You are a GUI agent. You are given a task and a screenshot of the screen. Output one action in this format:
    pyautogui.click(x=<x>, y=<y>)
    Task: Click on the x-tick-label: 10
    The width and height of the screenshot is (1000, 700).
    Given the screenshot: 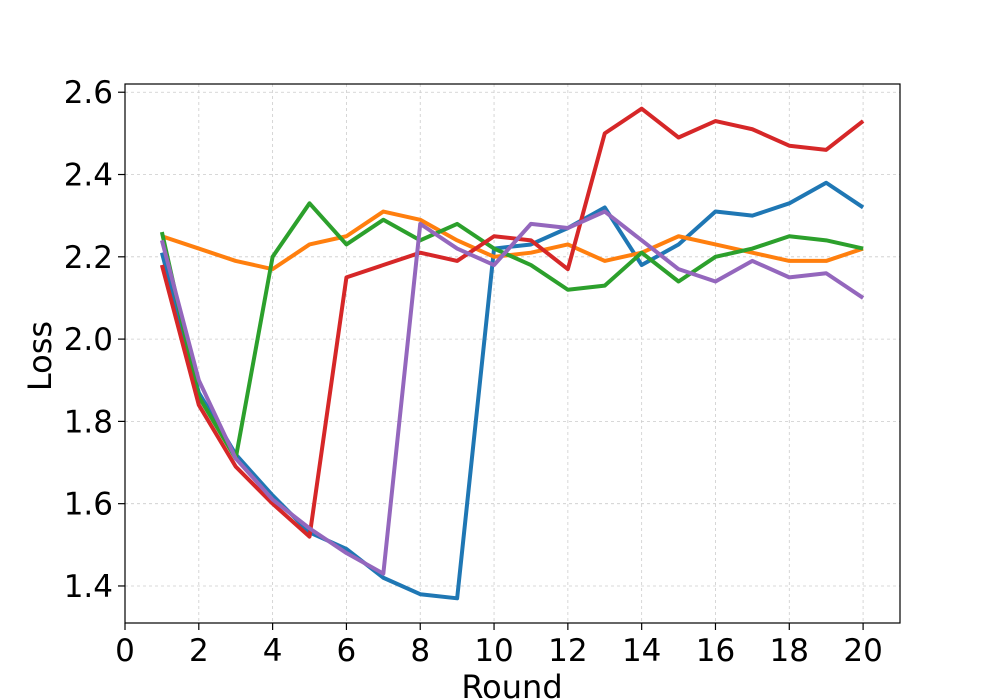 What is the action you would take?
    pyautogui.click(x=493, y=651)
    